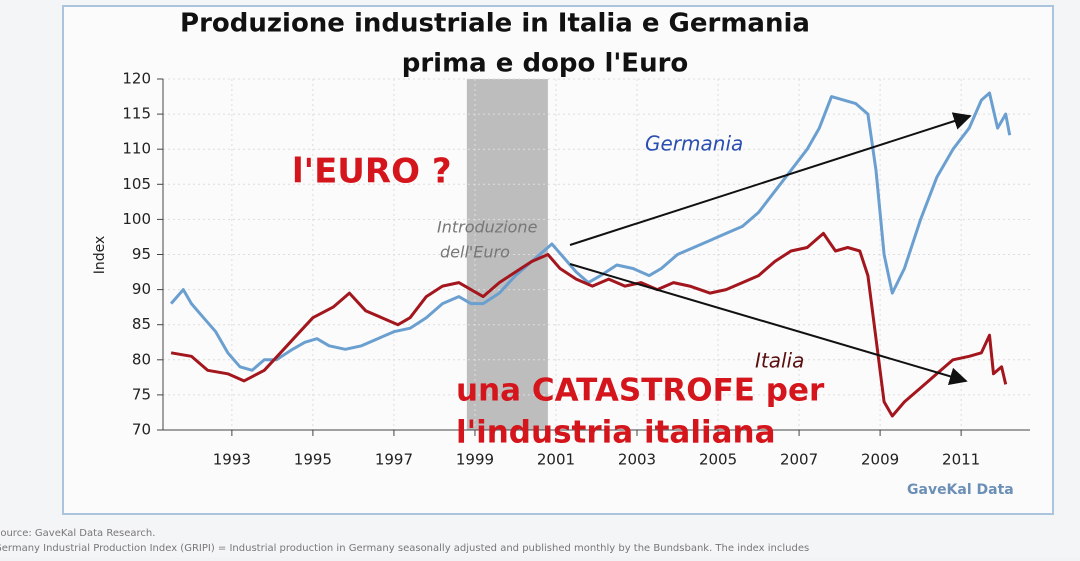  What do you see at coordinates (718, 460) in the screenshot?
I see `x-tick-label: 2005` at bounding box center [718, 460].